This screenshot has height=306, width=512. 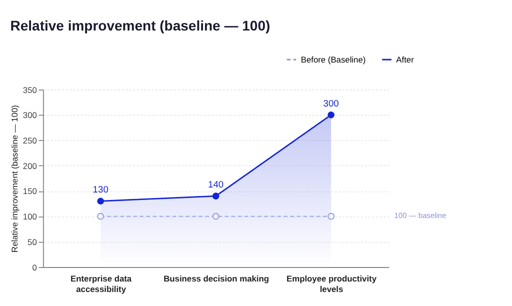 I want to click on y-tick-label: 150, so click(x=30, y=191).